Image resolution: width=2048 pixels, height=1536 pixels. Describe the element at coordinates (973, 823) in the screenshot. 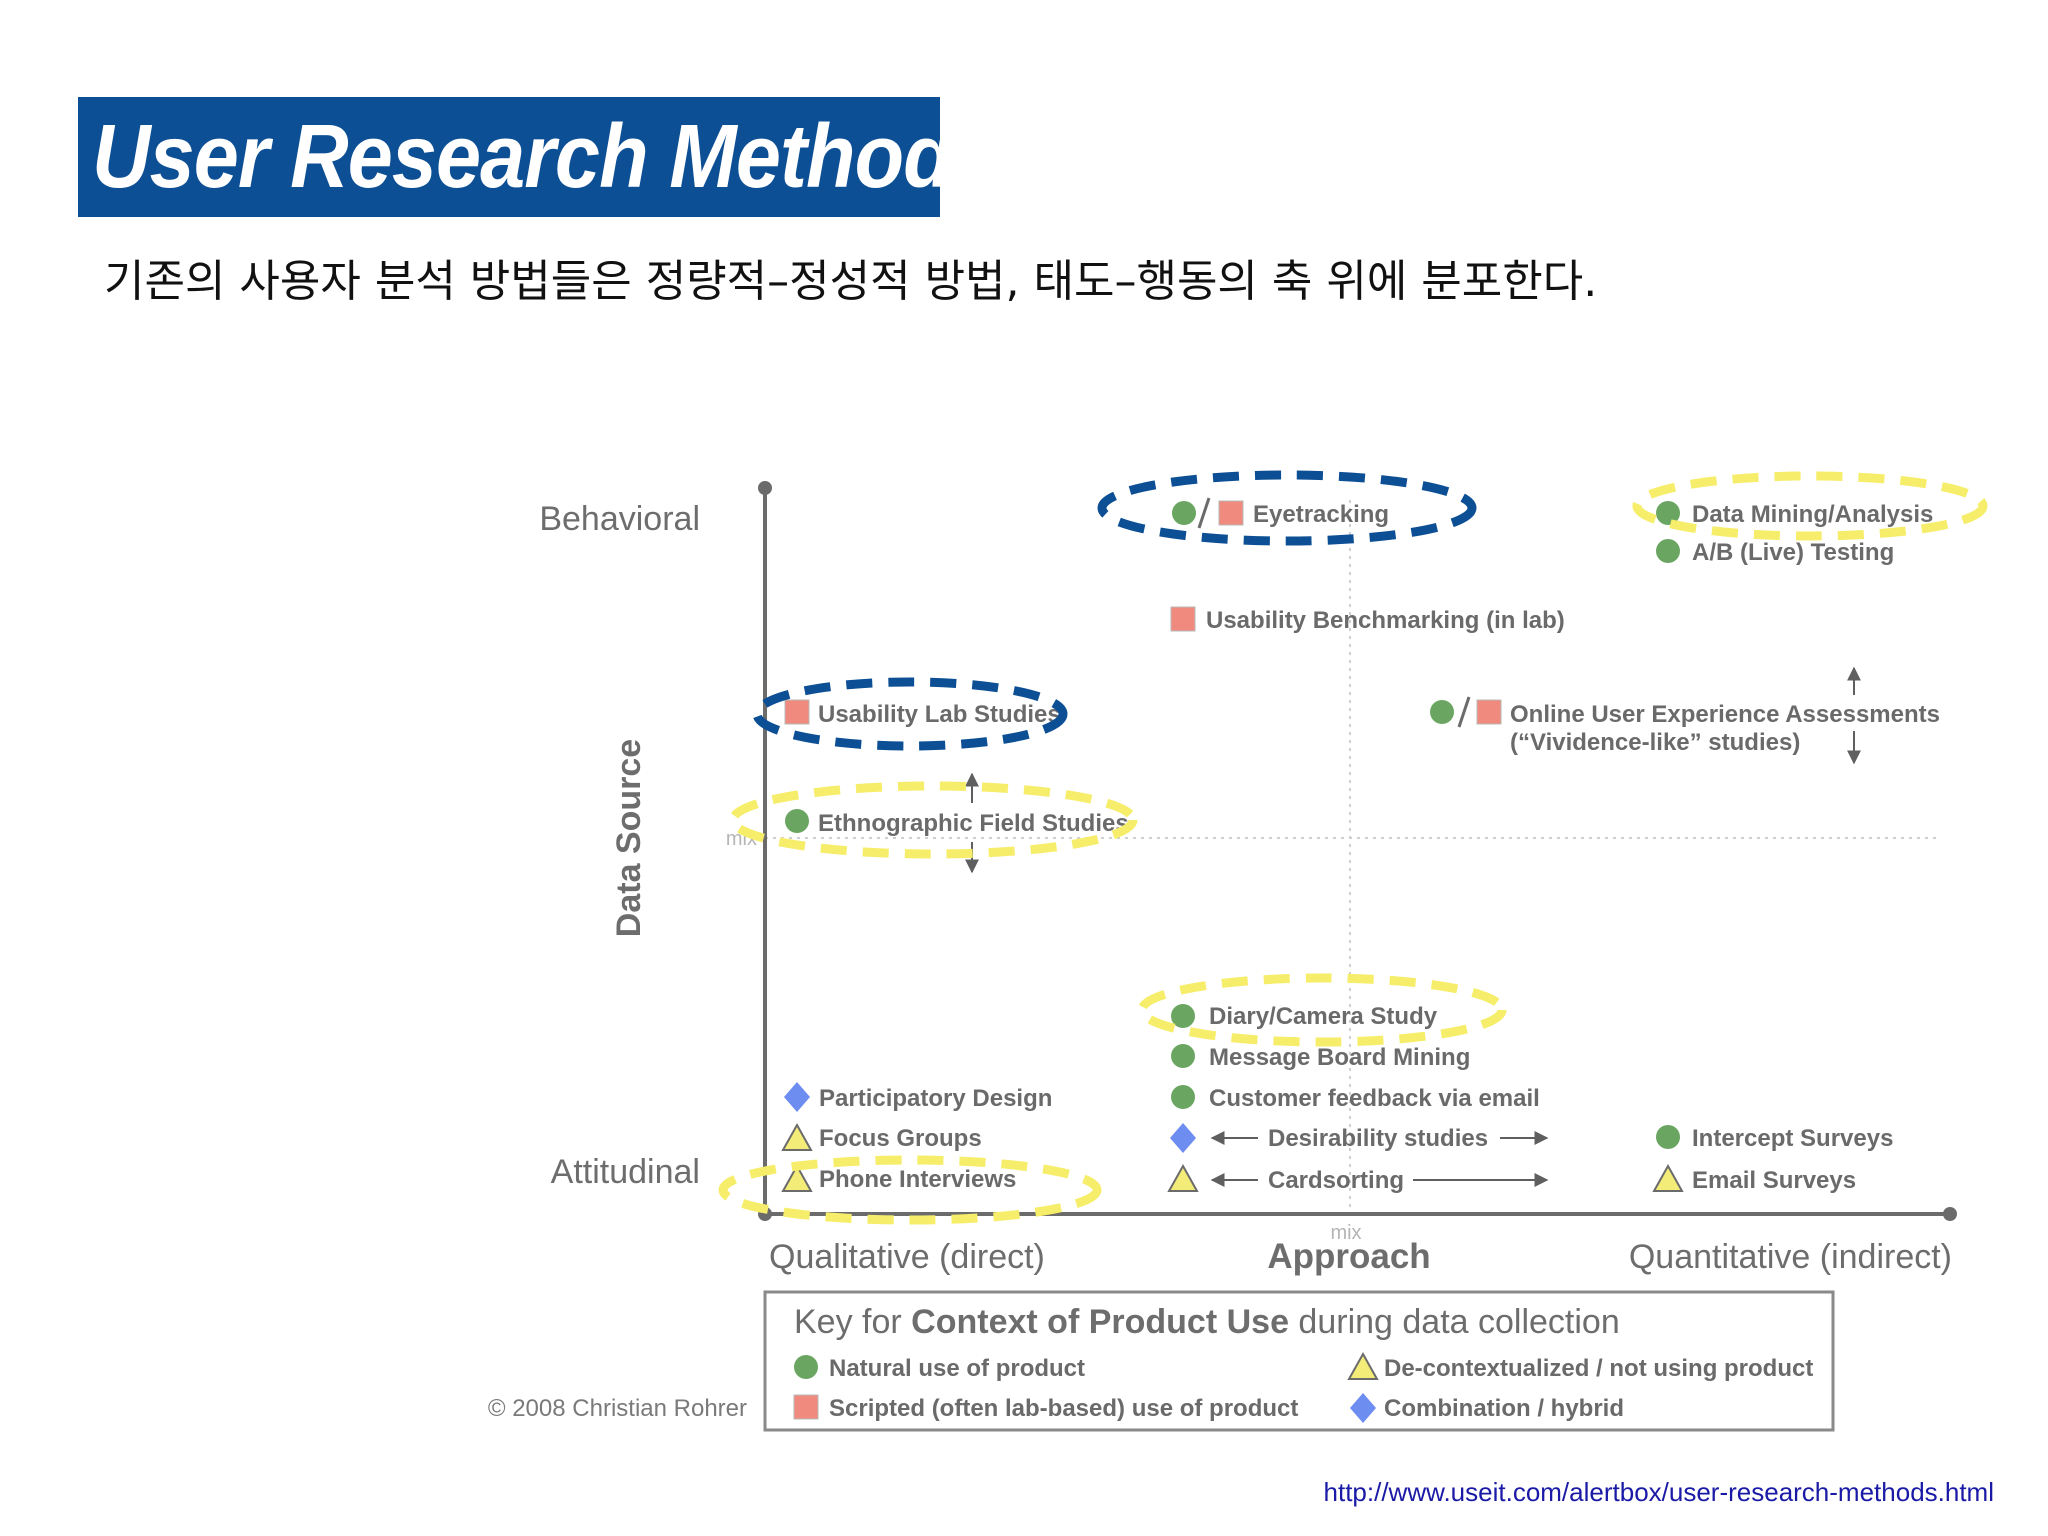

I see `method-ethnographic: Ethnographic Field Studies` at that location.